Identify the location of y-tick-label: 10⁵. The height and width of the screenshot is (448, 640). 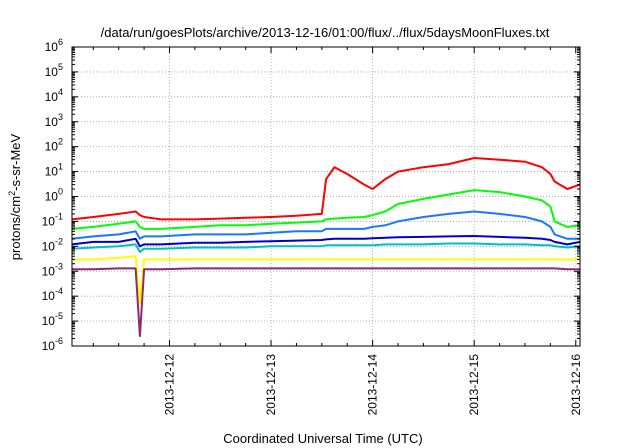
(54, 70).